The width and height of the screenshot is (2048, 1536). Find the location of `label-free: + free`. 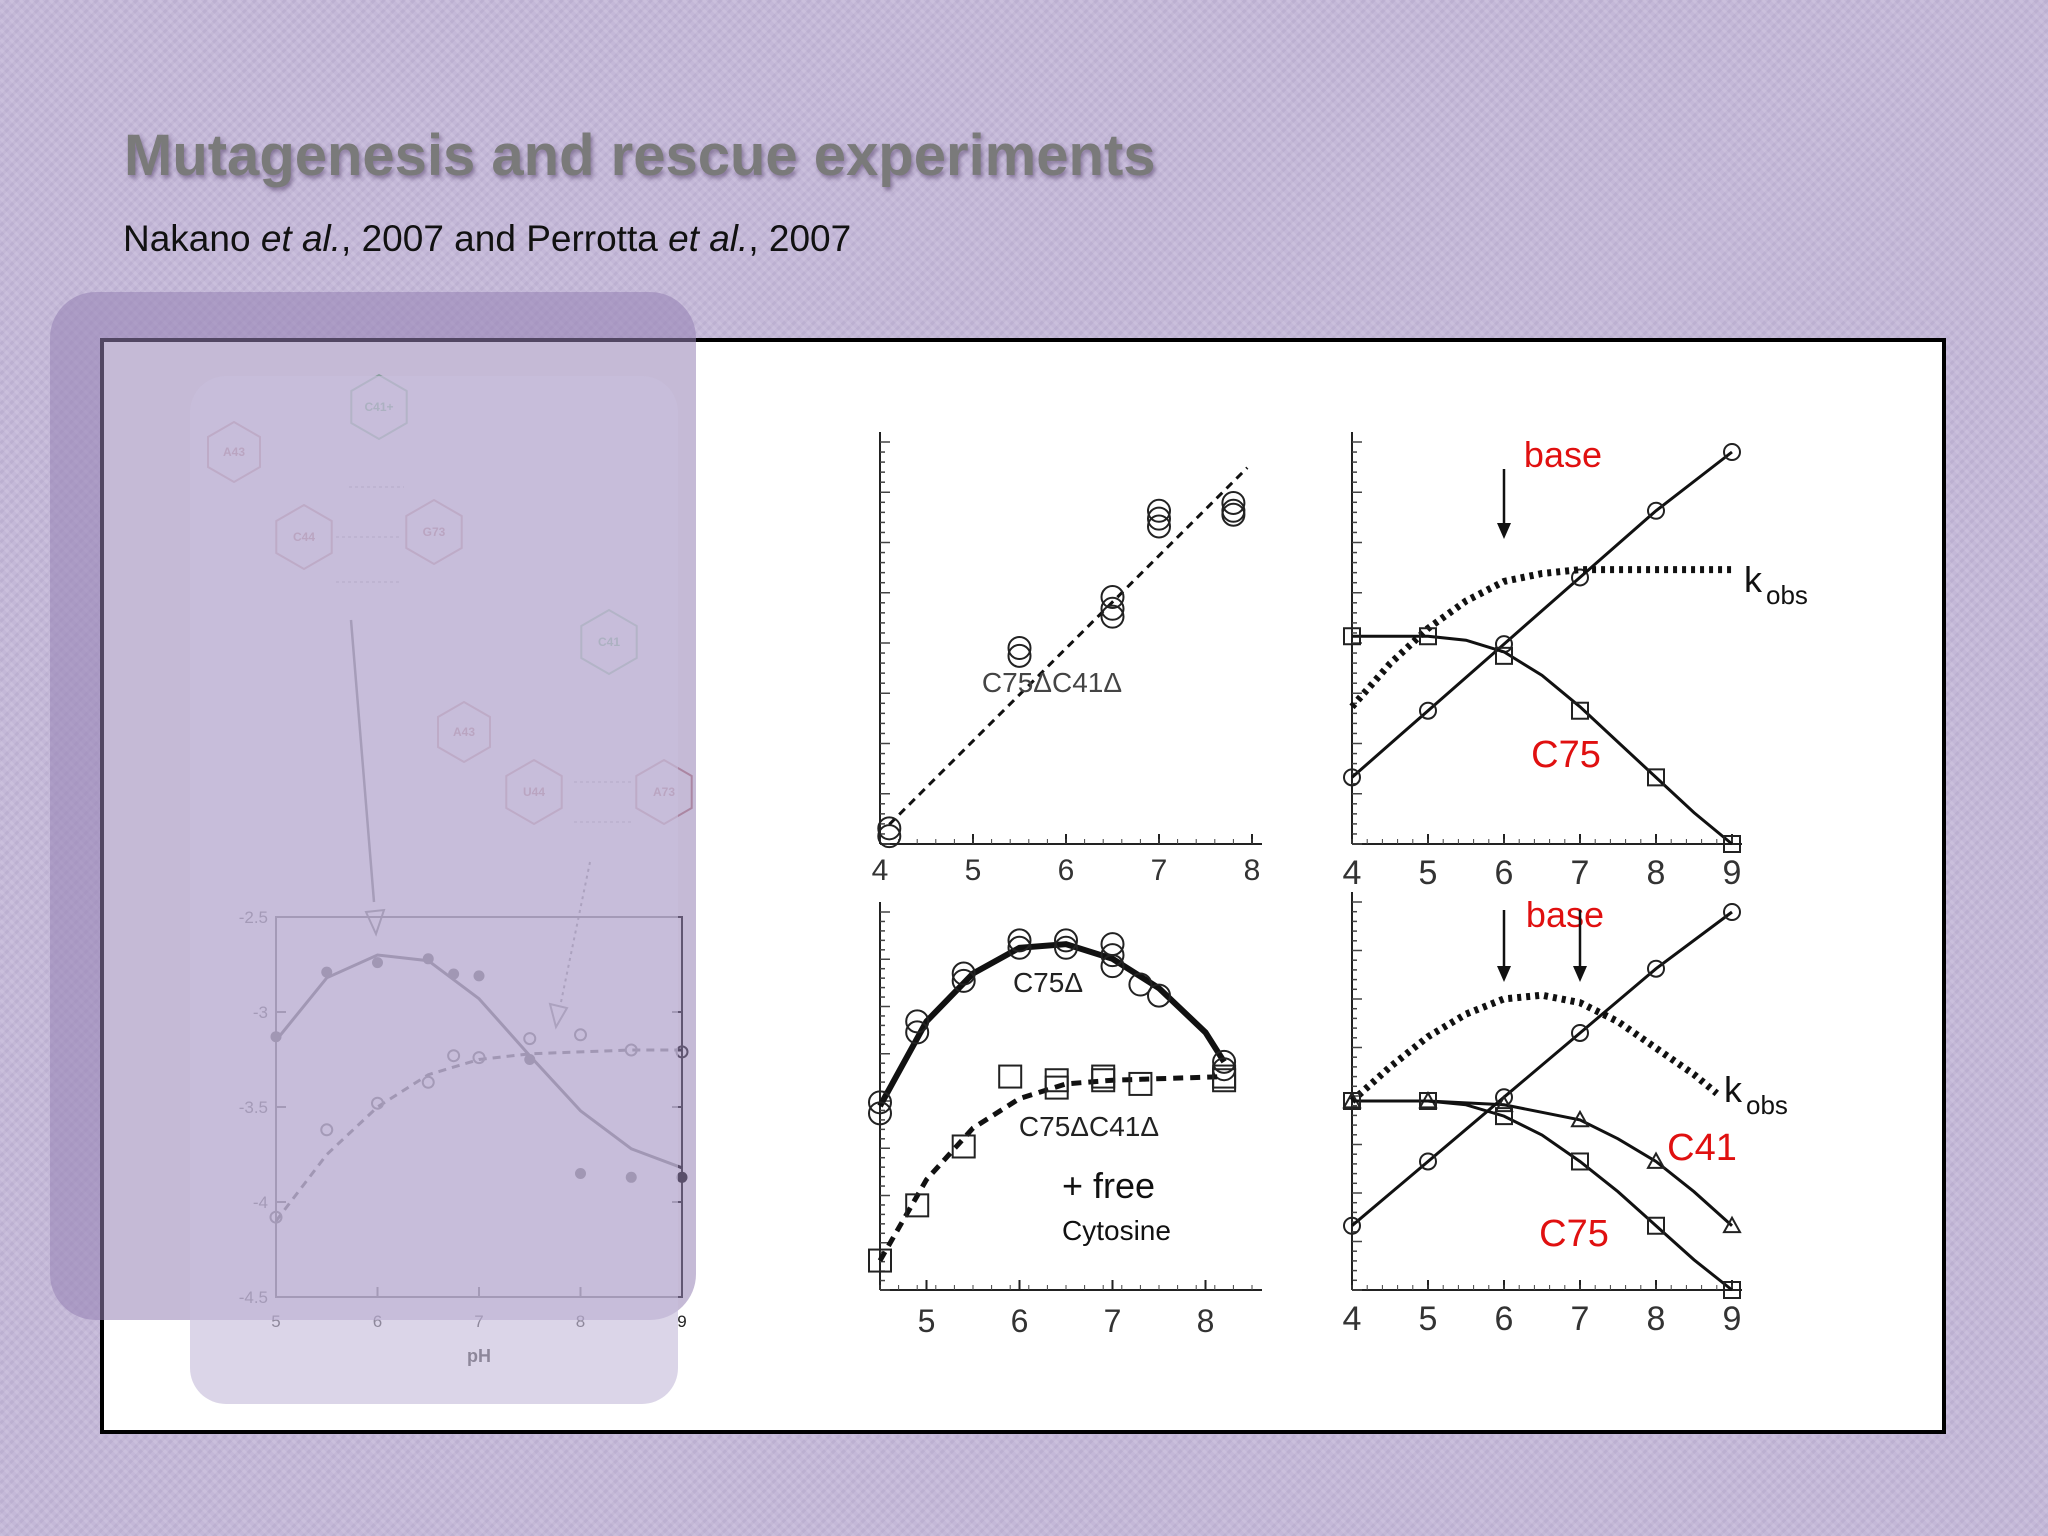

label-free: + free is located at coordinates (1108, 1185).